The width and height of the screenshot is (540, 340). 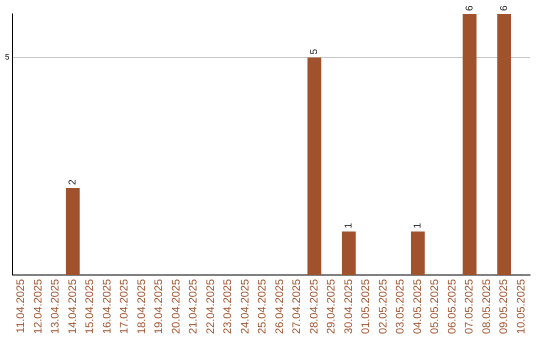 What do you see at coordinates (470, 306) in the screenshot?
I see `x-tick-label: 07.05.2025` at bounding box center [470, 306].